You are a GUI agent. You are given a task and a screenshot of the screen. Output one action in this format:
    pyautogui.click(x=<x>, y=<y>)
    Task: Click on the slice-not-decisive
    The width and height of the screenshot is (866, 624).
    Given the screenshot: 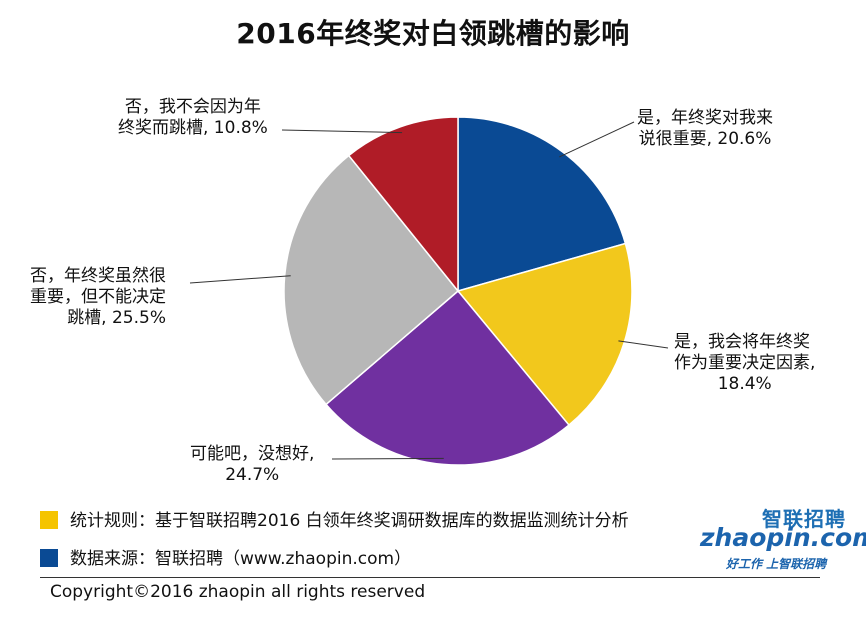 What is the action you would take?
    pyautogui.click(x=371, y=280)
    